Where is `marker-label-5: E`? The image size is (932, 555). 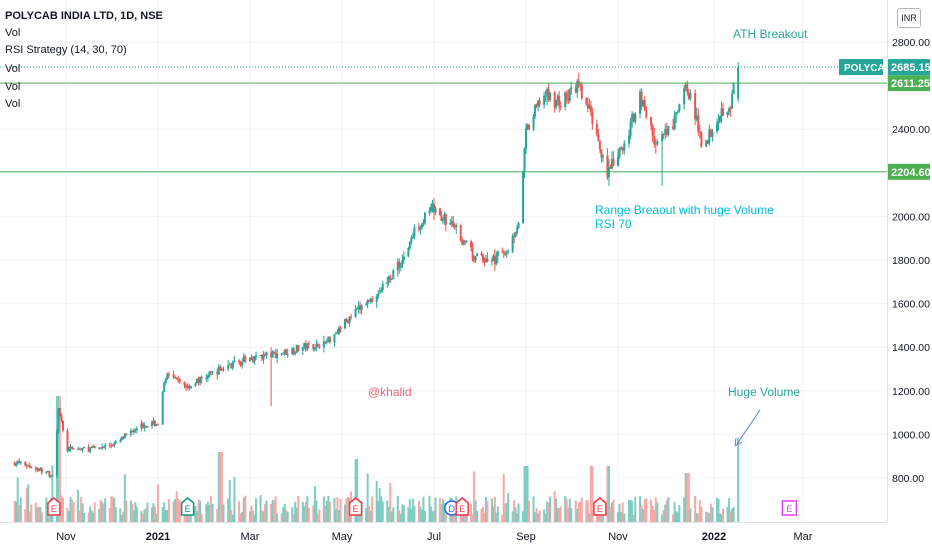
marker-label-5: E is located at coordinates (600, 509).